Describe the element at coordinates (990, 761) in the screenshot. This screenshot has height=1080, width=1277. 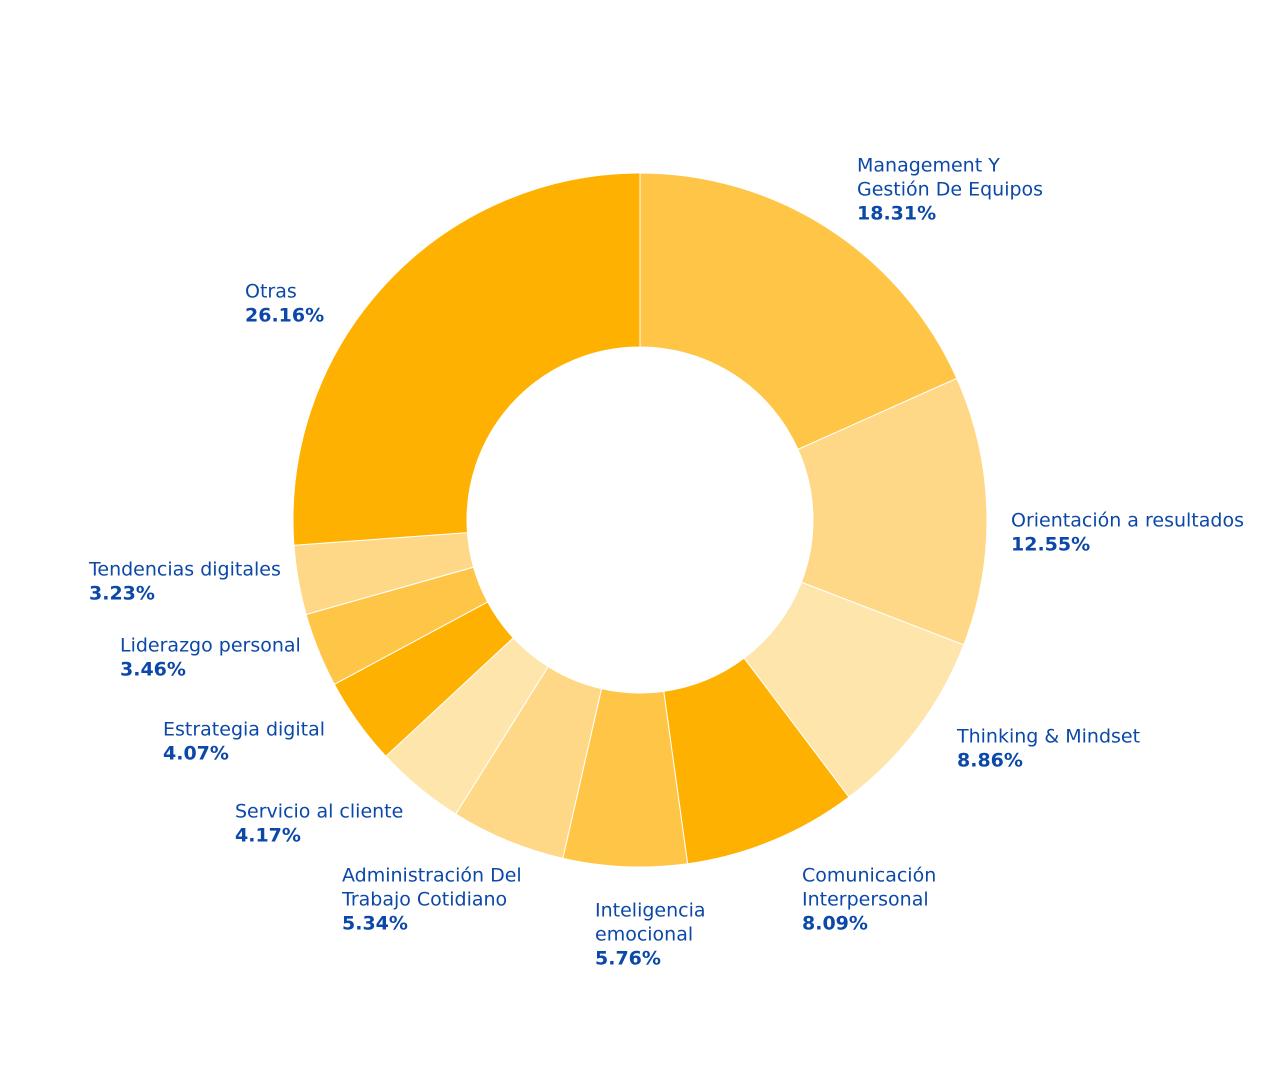
I see `slice-label-value: 8.86%` at that location.